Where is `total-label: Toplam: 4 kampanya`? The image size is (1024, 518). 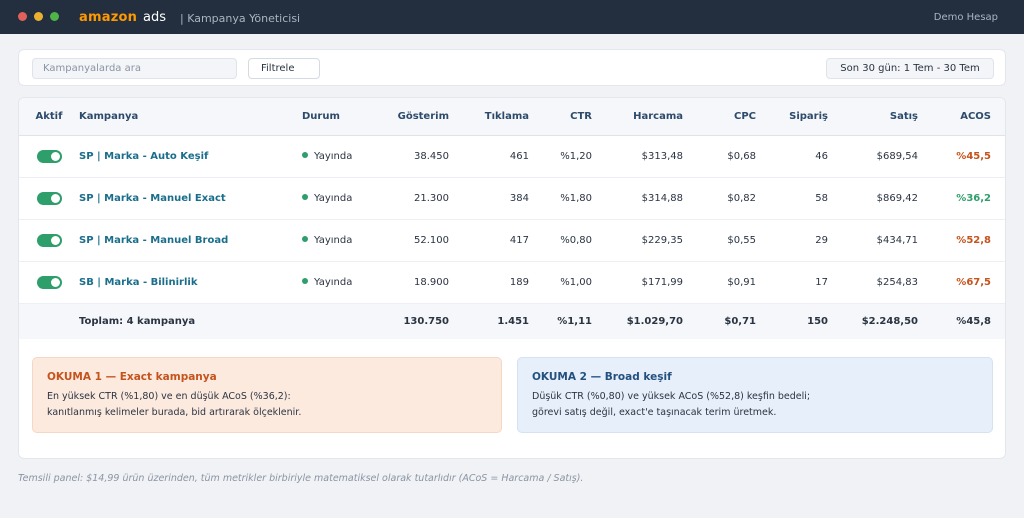 total-label: Toplam: 4 kampanya is located at coordinates (185, 321).